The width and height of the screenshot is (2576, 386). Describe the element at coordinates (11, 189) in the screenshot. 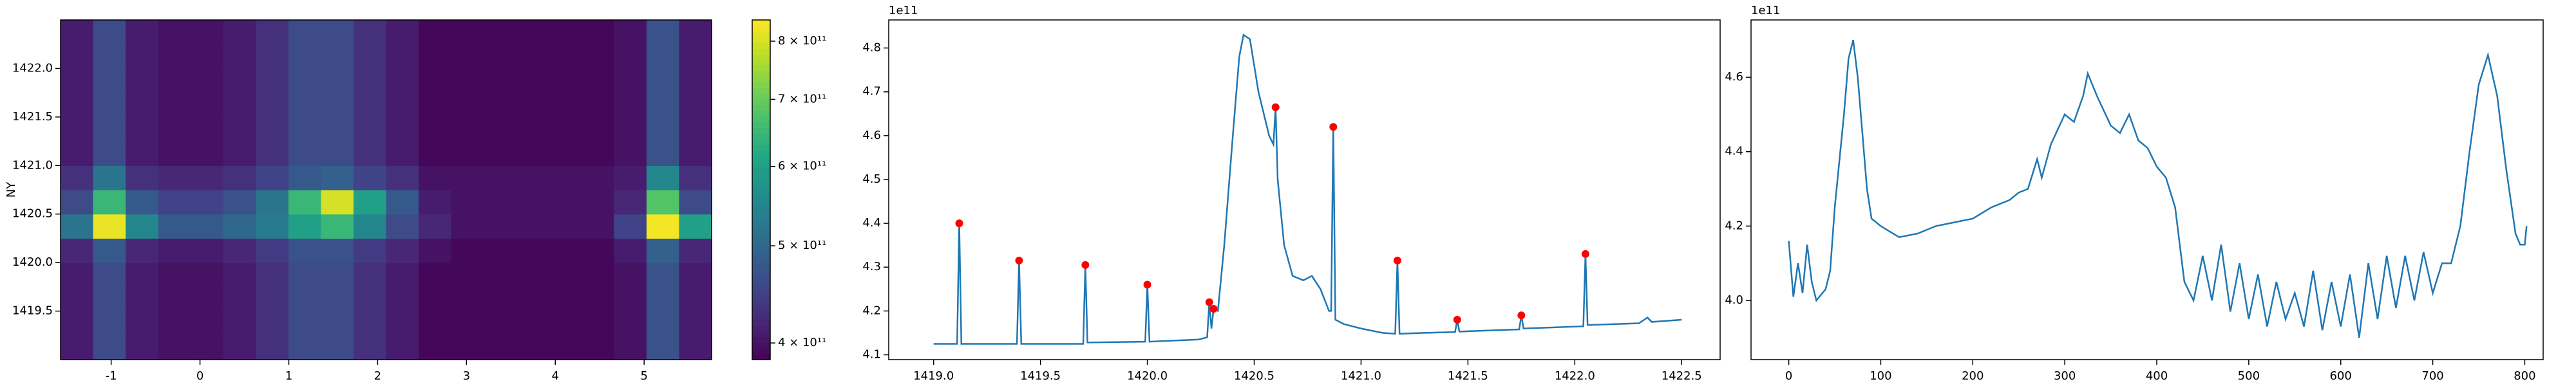

I see `y-axis-label: NY` at that location.